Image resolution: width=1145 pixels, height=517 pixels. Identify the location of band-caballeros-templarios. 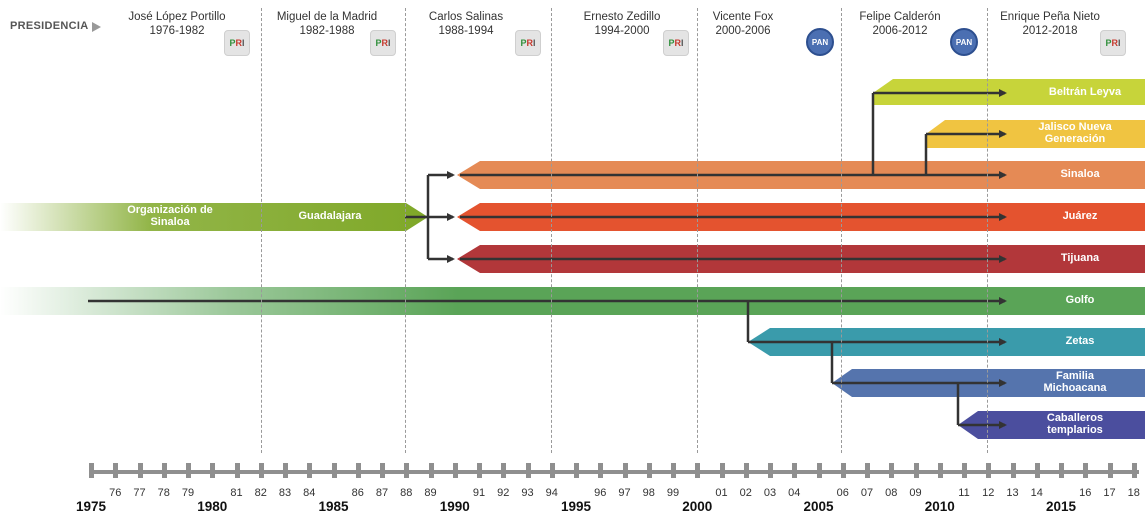
(1051, 425).